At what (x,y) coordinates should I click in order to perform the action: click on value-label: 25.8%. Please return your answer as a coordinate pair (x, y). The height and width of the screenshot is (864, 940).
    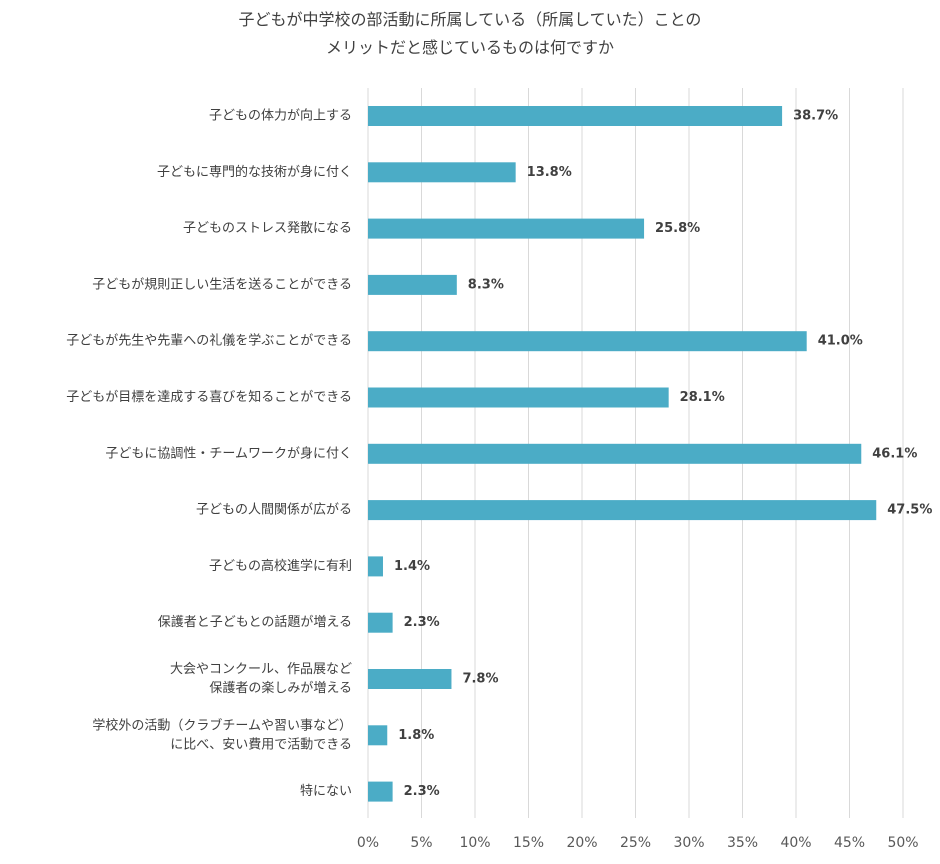
    Looking at the image, I should click on (677, 228).